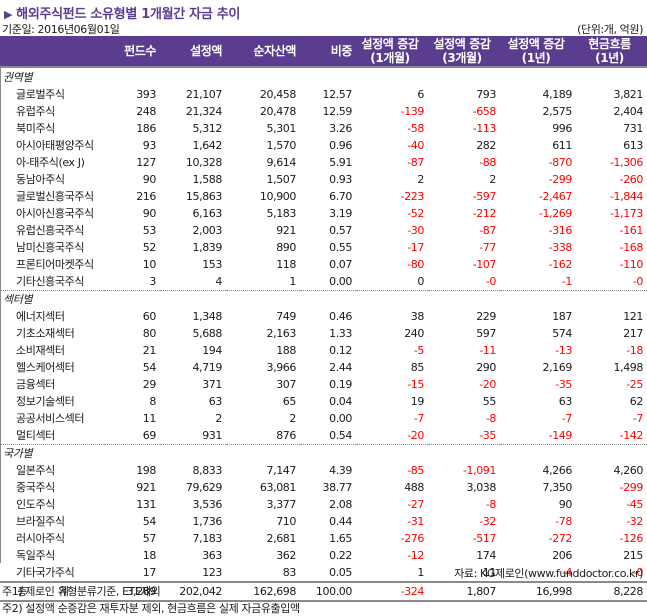 This screenshot has width=647, height=616. Describe the element at coordinates (149, 384) in the screenshot. I see `cell-funds: 29` at that location.